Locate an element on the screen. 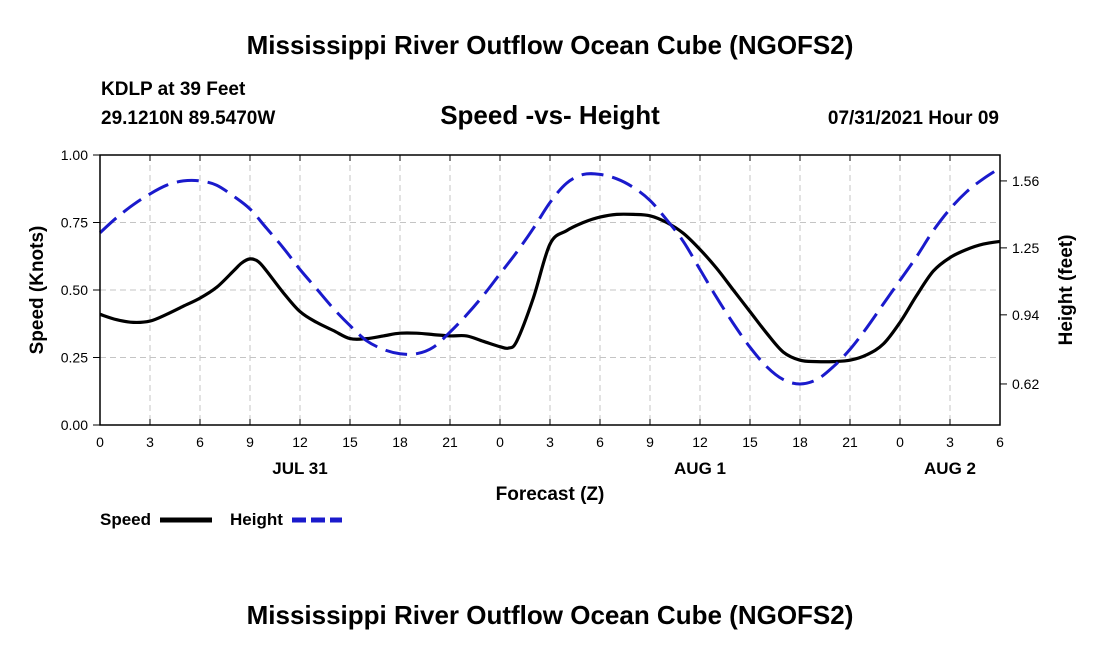 Image resolution: width=1100 pixels, height=650 pixels. forecast-datetime: 07/31/2021 Hour 09 is located at coordinates (913, 118).